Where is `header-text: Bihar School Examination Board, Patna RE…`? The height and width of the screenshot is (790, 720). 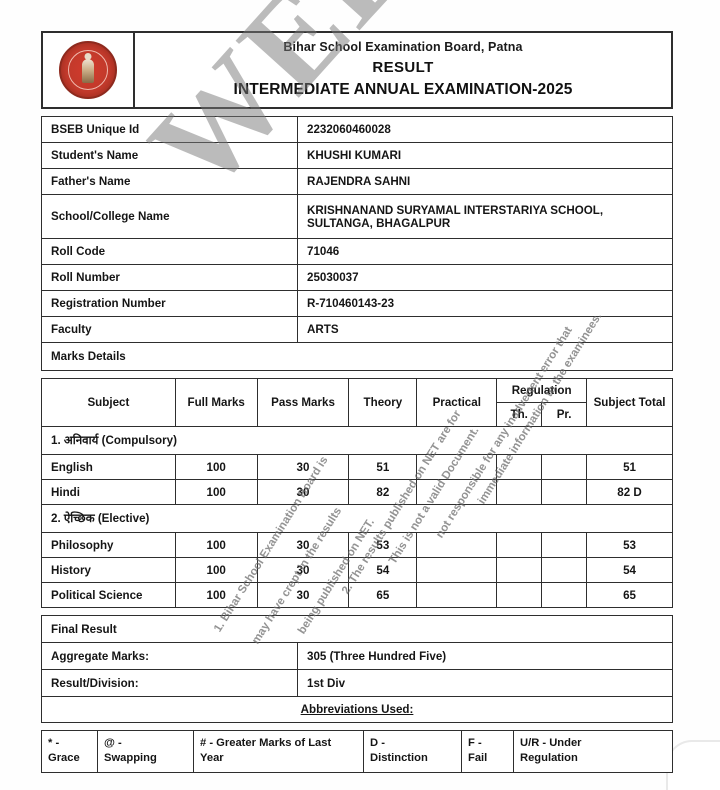 header-text: Bihar School Examination Board, Patna RE… is located at coordinates (403, 70).